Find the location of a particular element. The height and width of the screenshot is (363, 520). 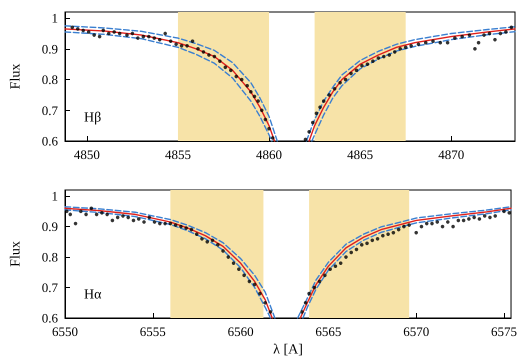

annotation: Hα is located at coordinates (93, 295).